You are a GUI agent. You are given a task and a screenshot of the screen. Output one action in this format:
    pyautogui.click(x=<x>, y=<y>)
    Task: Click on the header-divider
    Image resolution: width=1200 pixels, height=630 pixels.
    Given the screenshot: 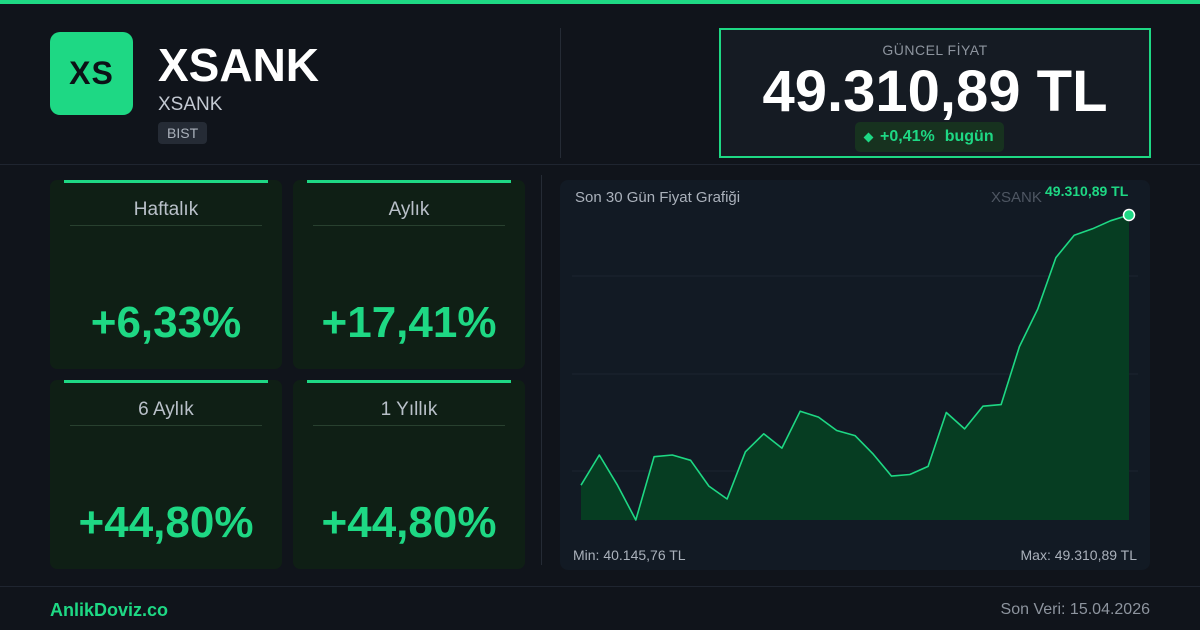 What is the action you would take?
    pyautogui.click(x=560, y=93)
    